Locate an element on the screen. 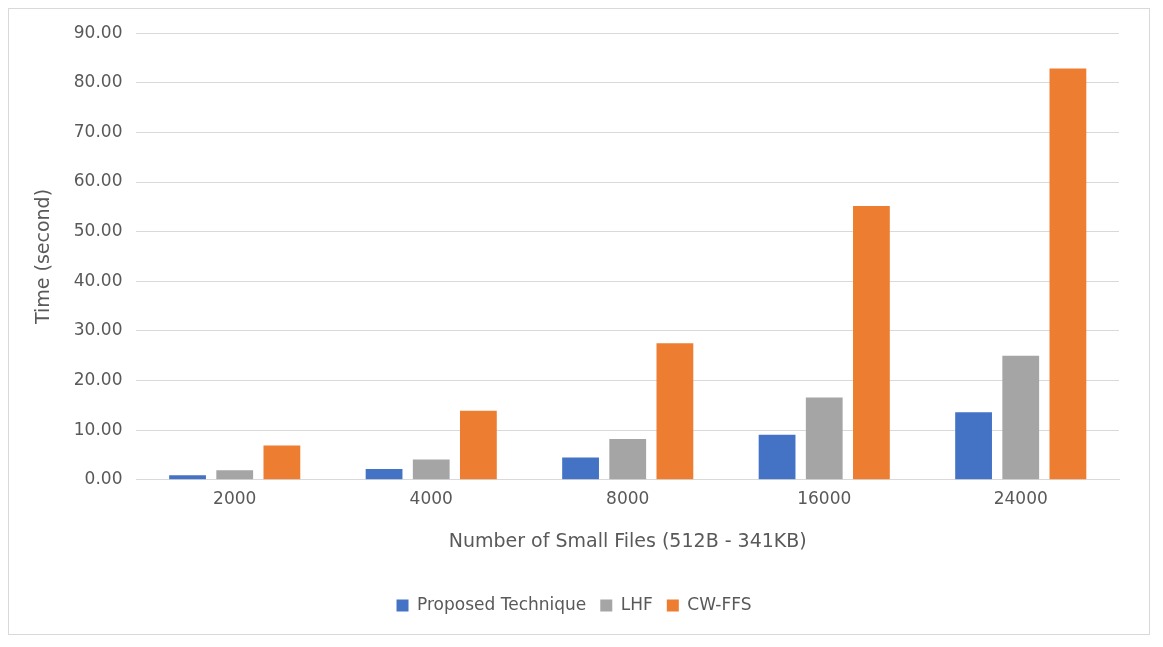 This screenshot has width=1163, height=647. legend-label: CW-FFS is located at coordinates (719, 603).